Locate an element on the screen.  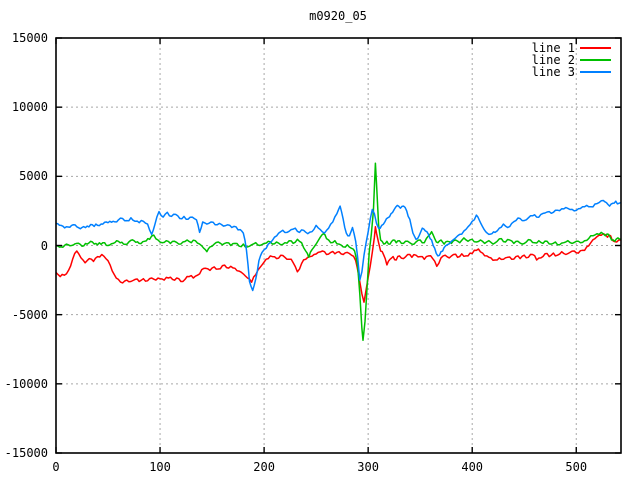
y-tick-label: 0 is located at coordinates (44, 245).